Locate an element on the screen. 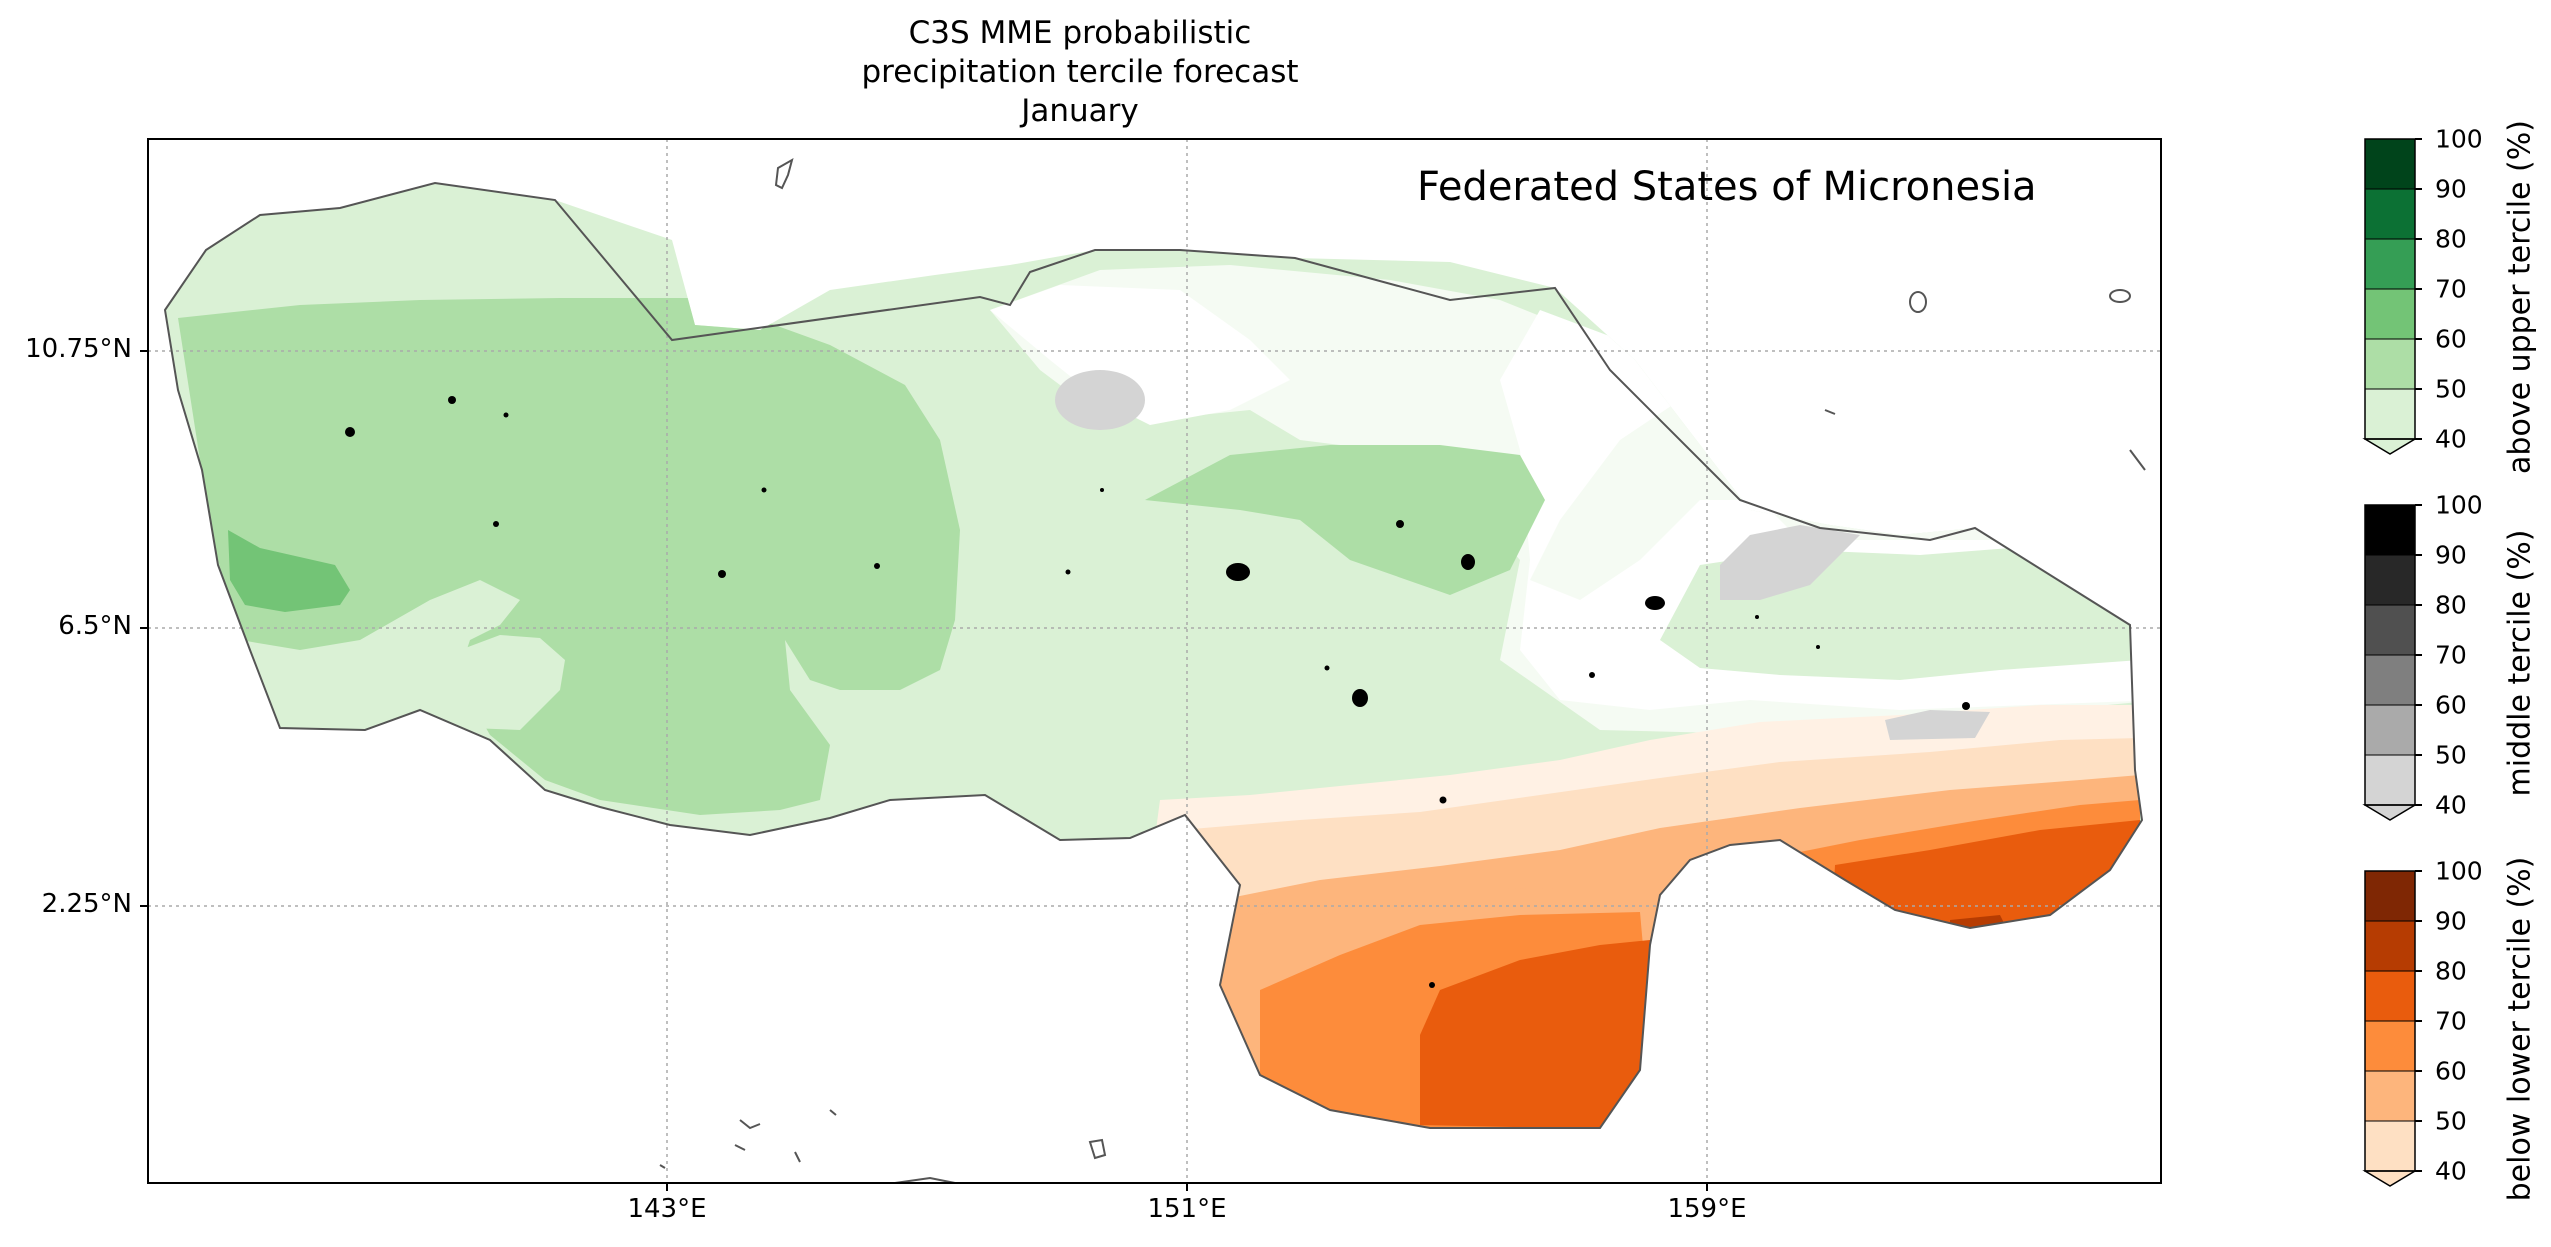 This screenshot has width=2551, height=1247. title-line-2: precipitation tercile forecast is located at coordinates (1080, 72).